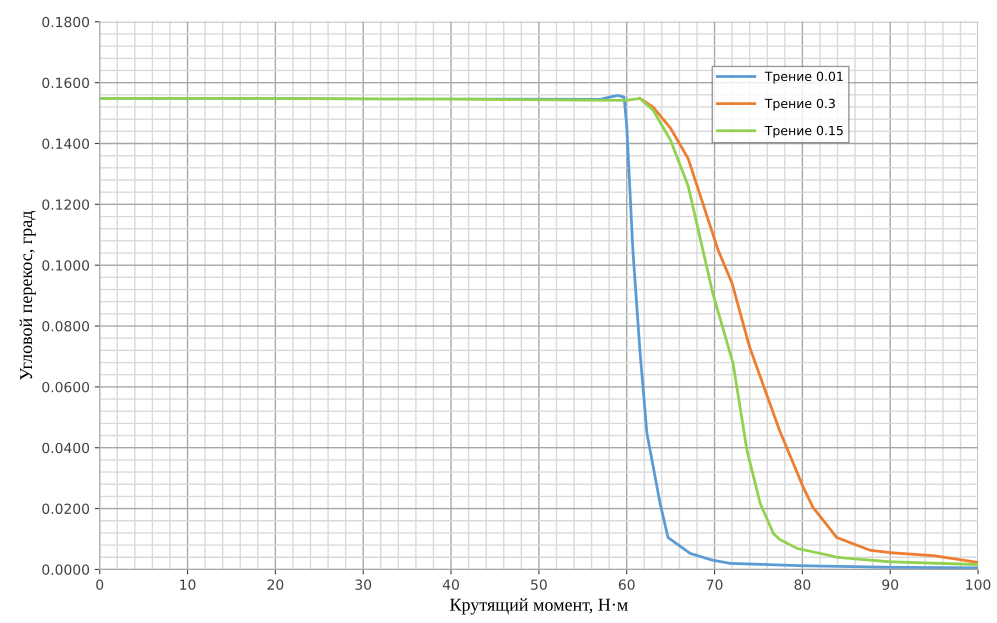  I want to click on x-tick-label: 90, so click(890, 584).